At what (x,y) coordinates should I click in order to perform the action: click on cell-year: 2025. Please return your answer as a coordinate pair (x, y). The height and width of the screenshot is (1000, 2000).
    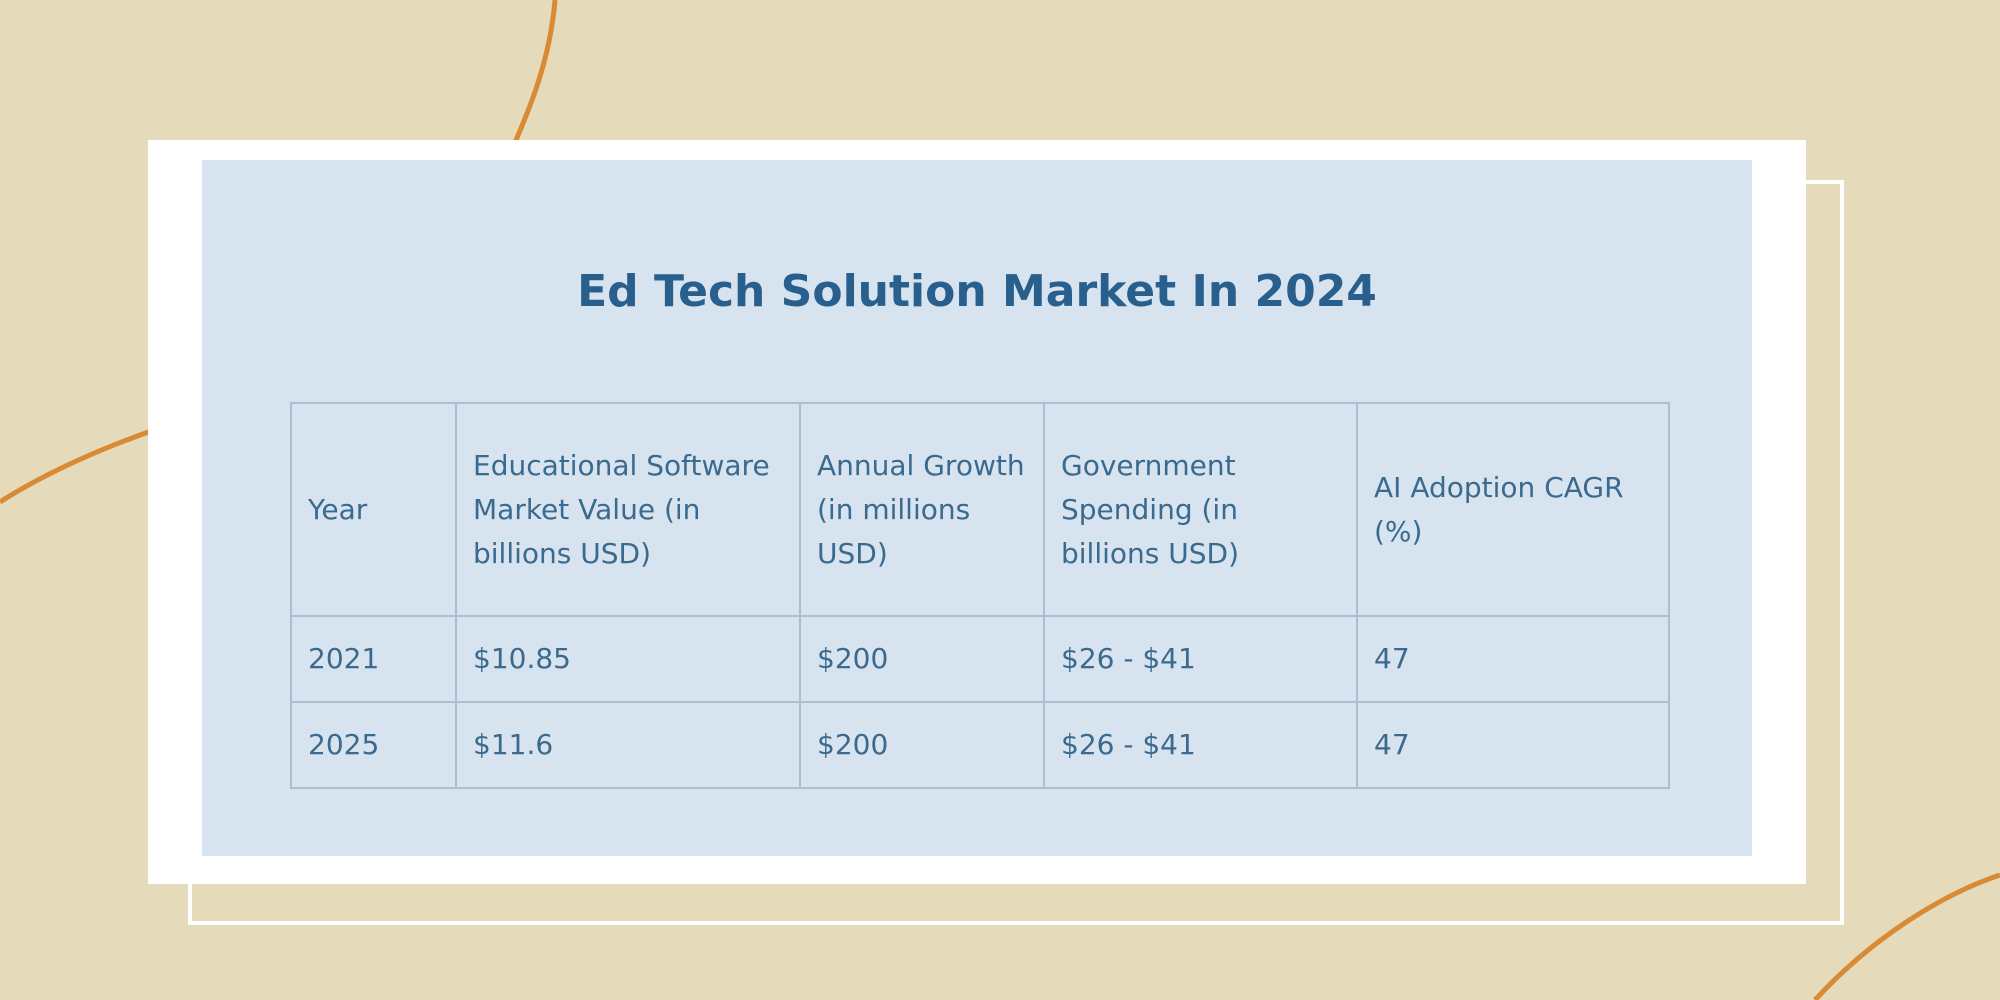
    Looking at the image, I should click on (373, 745).